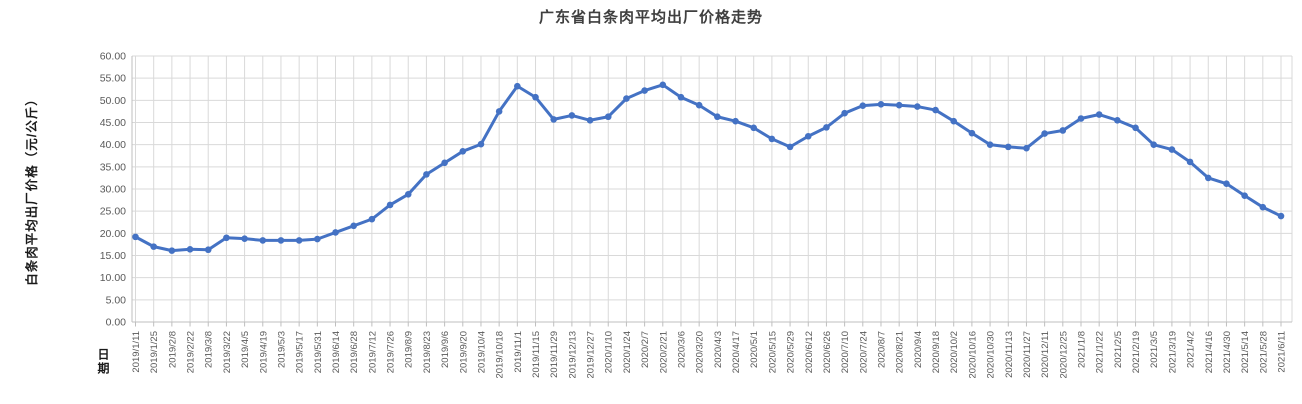  Describe the element at coordinates (113, 145) in the screenshot. I see `y-tick-label: 40.00` at that location.